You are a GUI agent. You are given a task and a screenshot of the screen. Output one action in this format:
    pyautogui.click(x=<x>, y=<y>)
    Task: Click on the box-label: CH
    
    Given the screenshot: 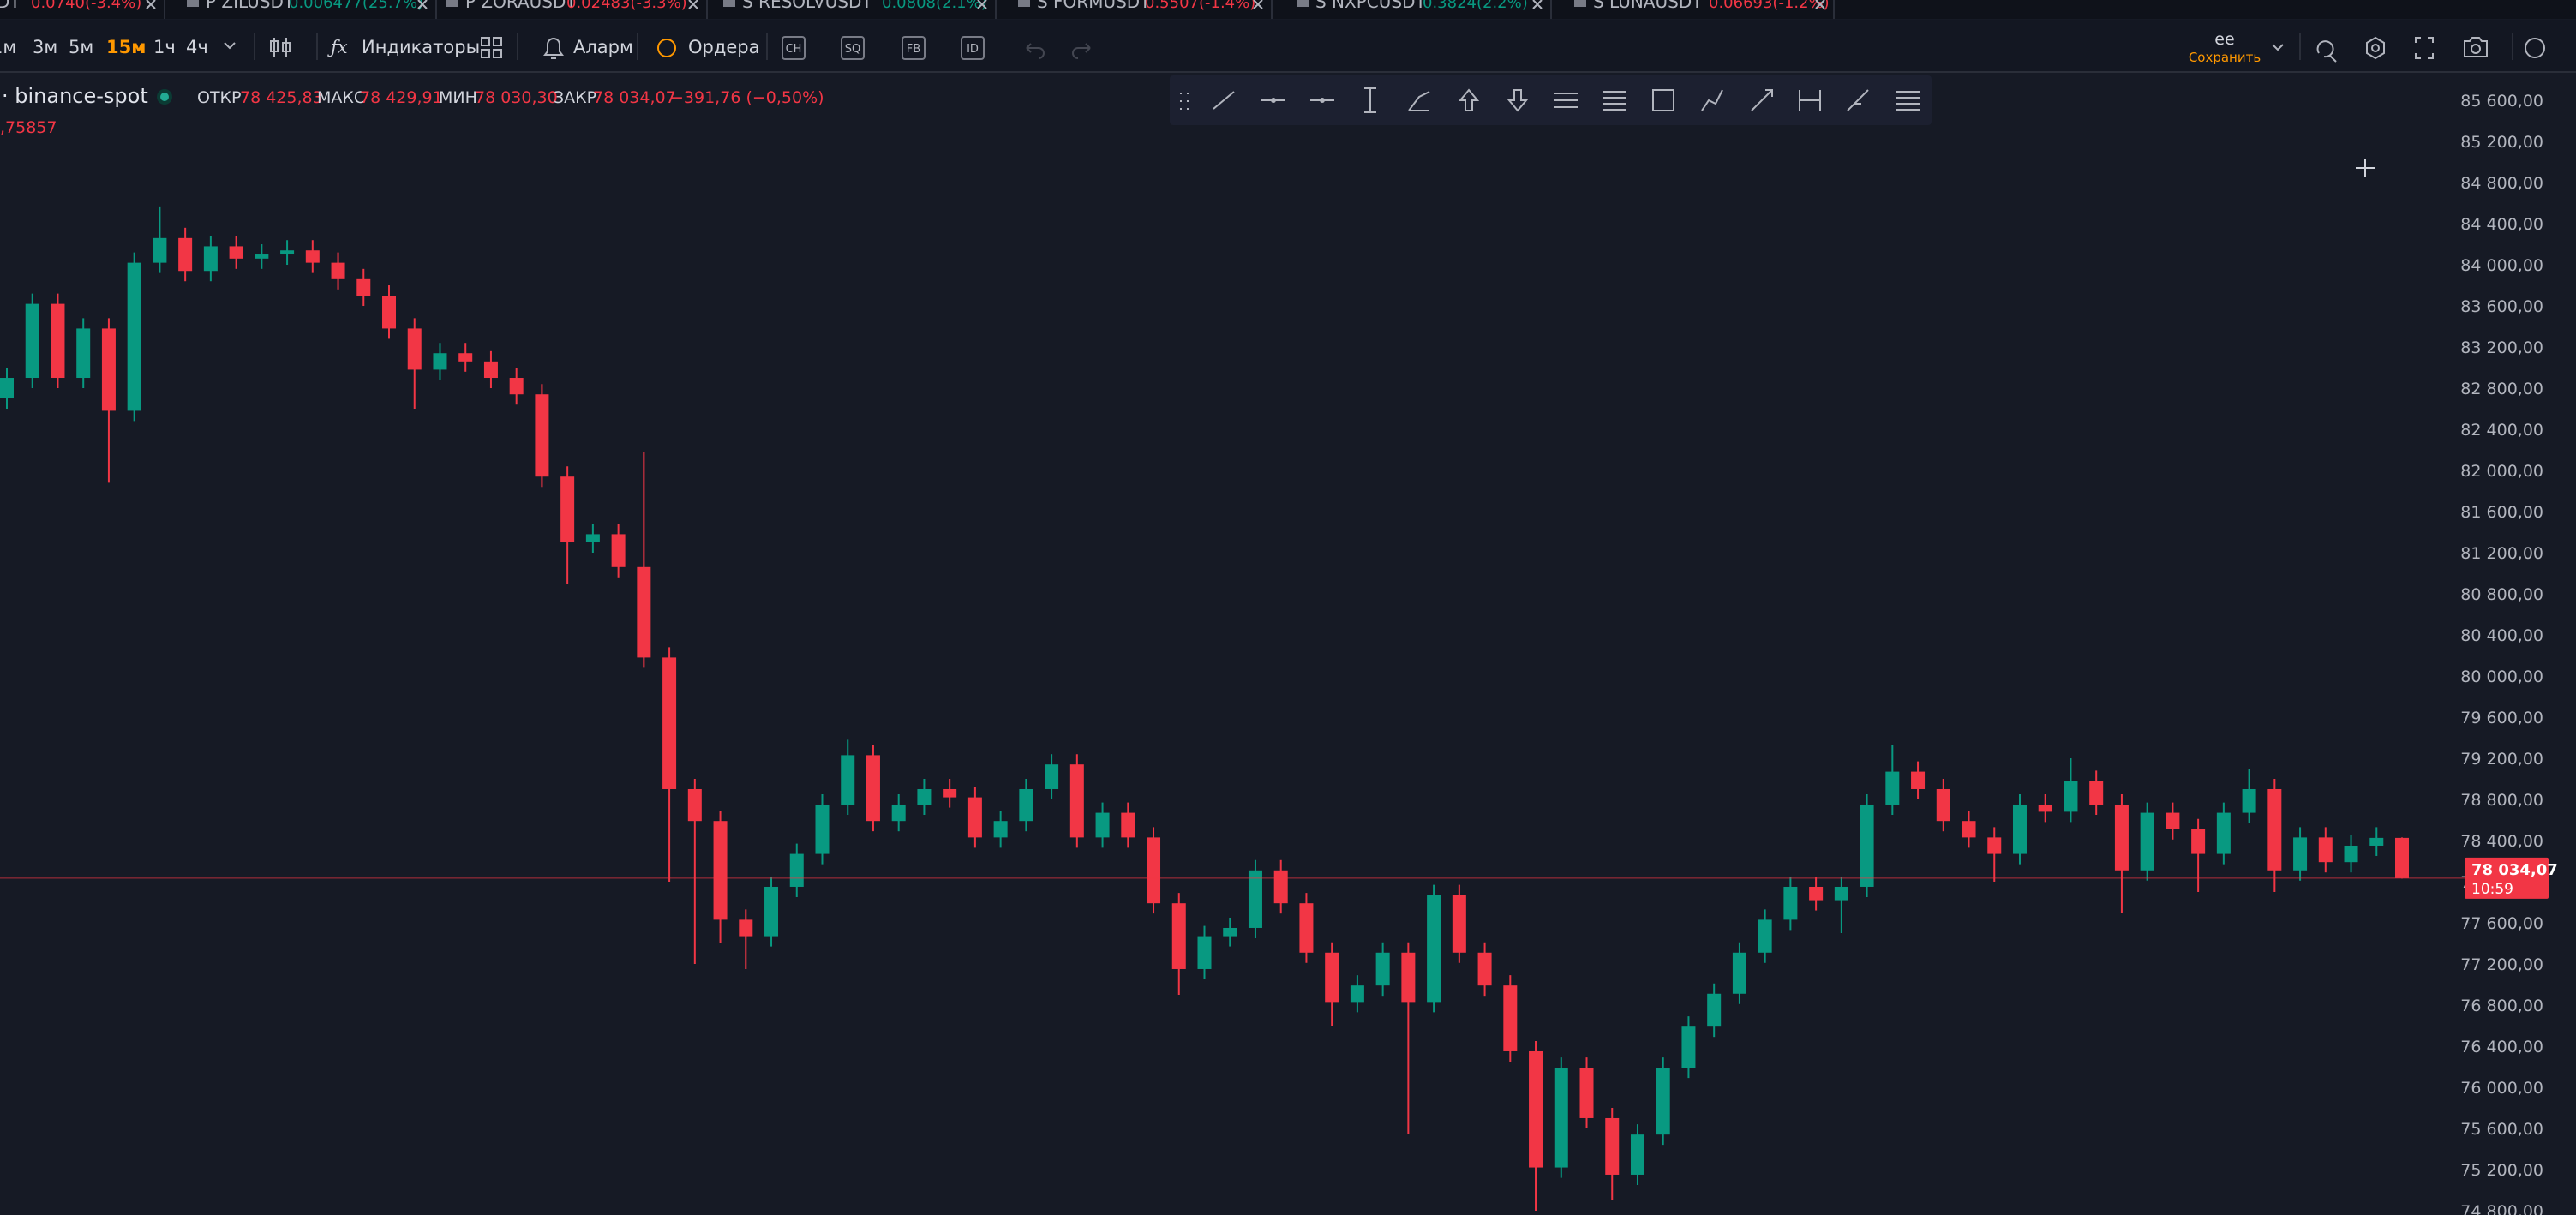 What is the action you would take?
    pyautogui.click(x=794, y=49)
    